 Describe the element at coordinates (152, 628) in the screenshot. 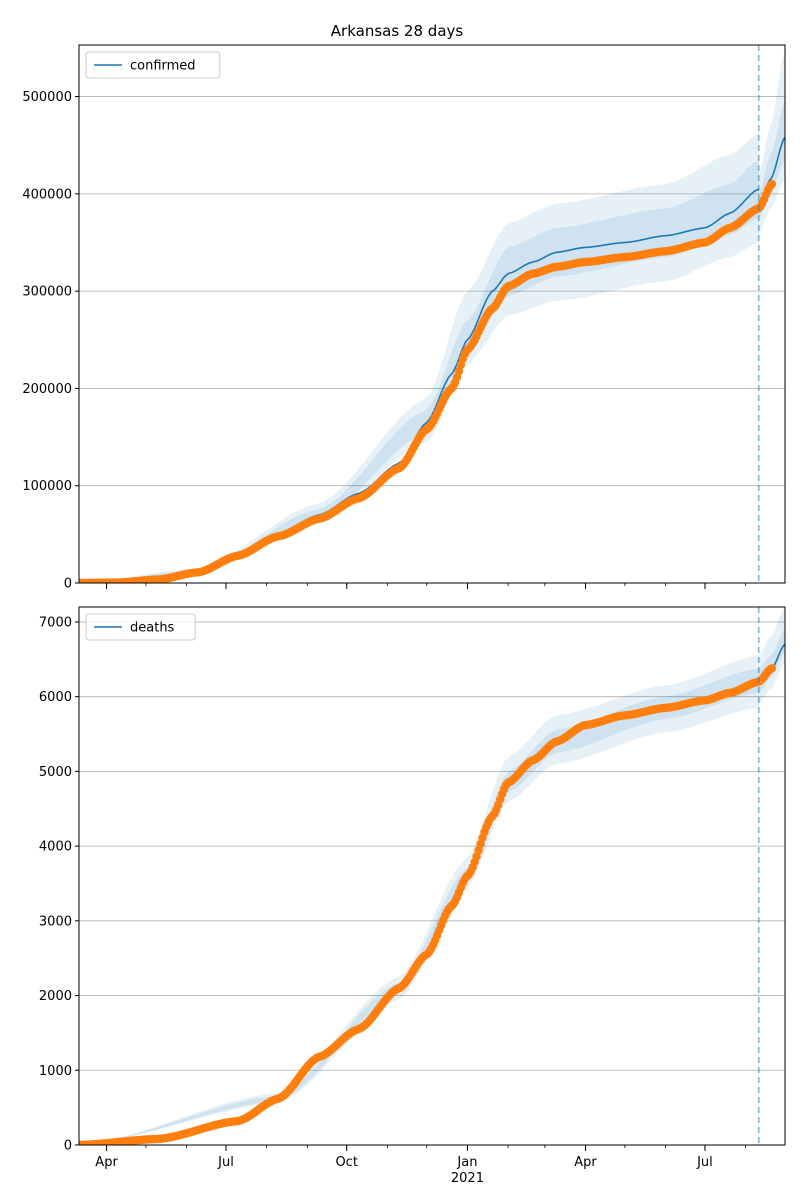

I see `legend-label: deaths` at that location.